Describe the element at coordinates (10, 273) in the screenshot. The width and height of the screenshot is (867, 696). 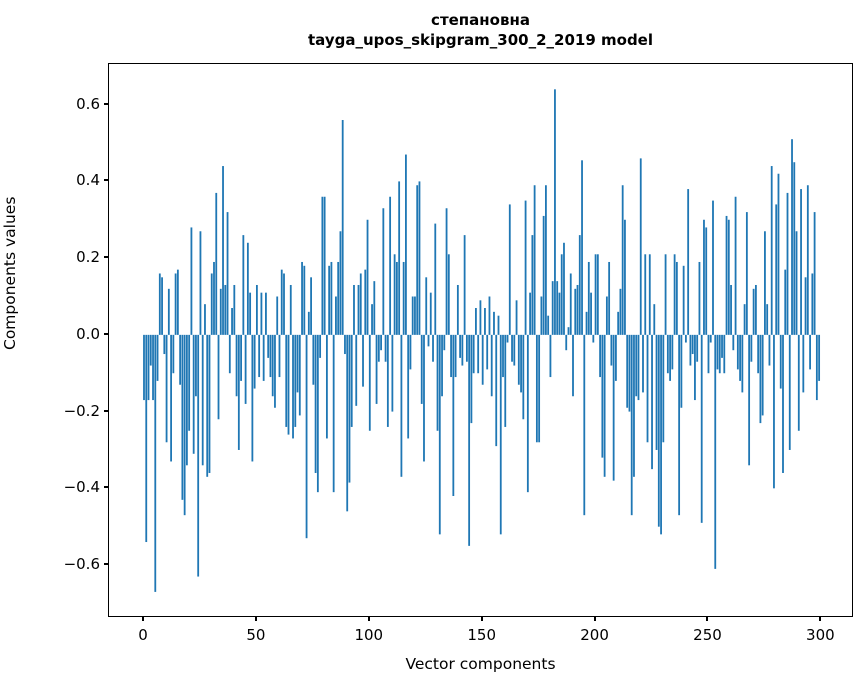
I see `y-axis-label: Components values` at that location.